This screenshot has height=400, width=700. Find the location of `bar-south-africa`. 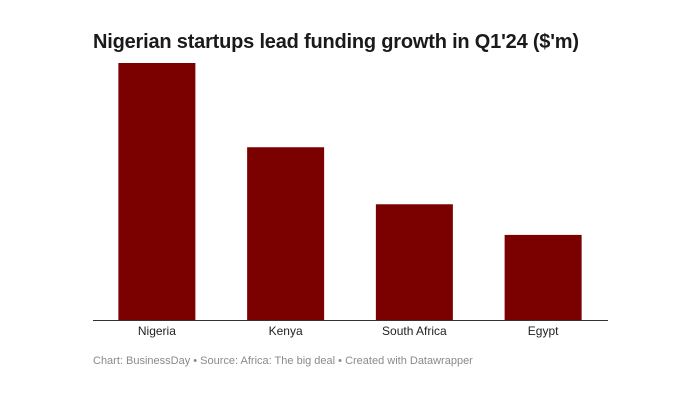

bar-south-africa is located at coordinates (414, 262).